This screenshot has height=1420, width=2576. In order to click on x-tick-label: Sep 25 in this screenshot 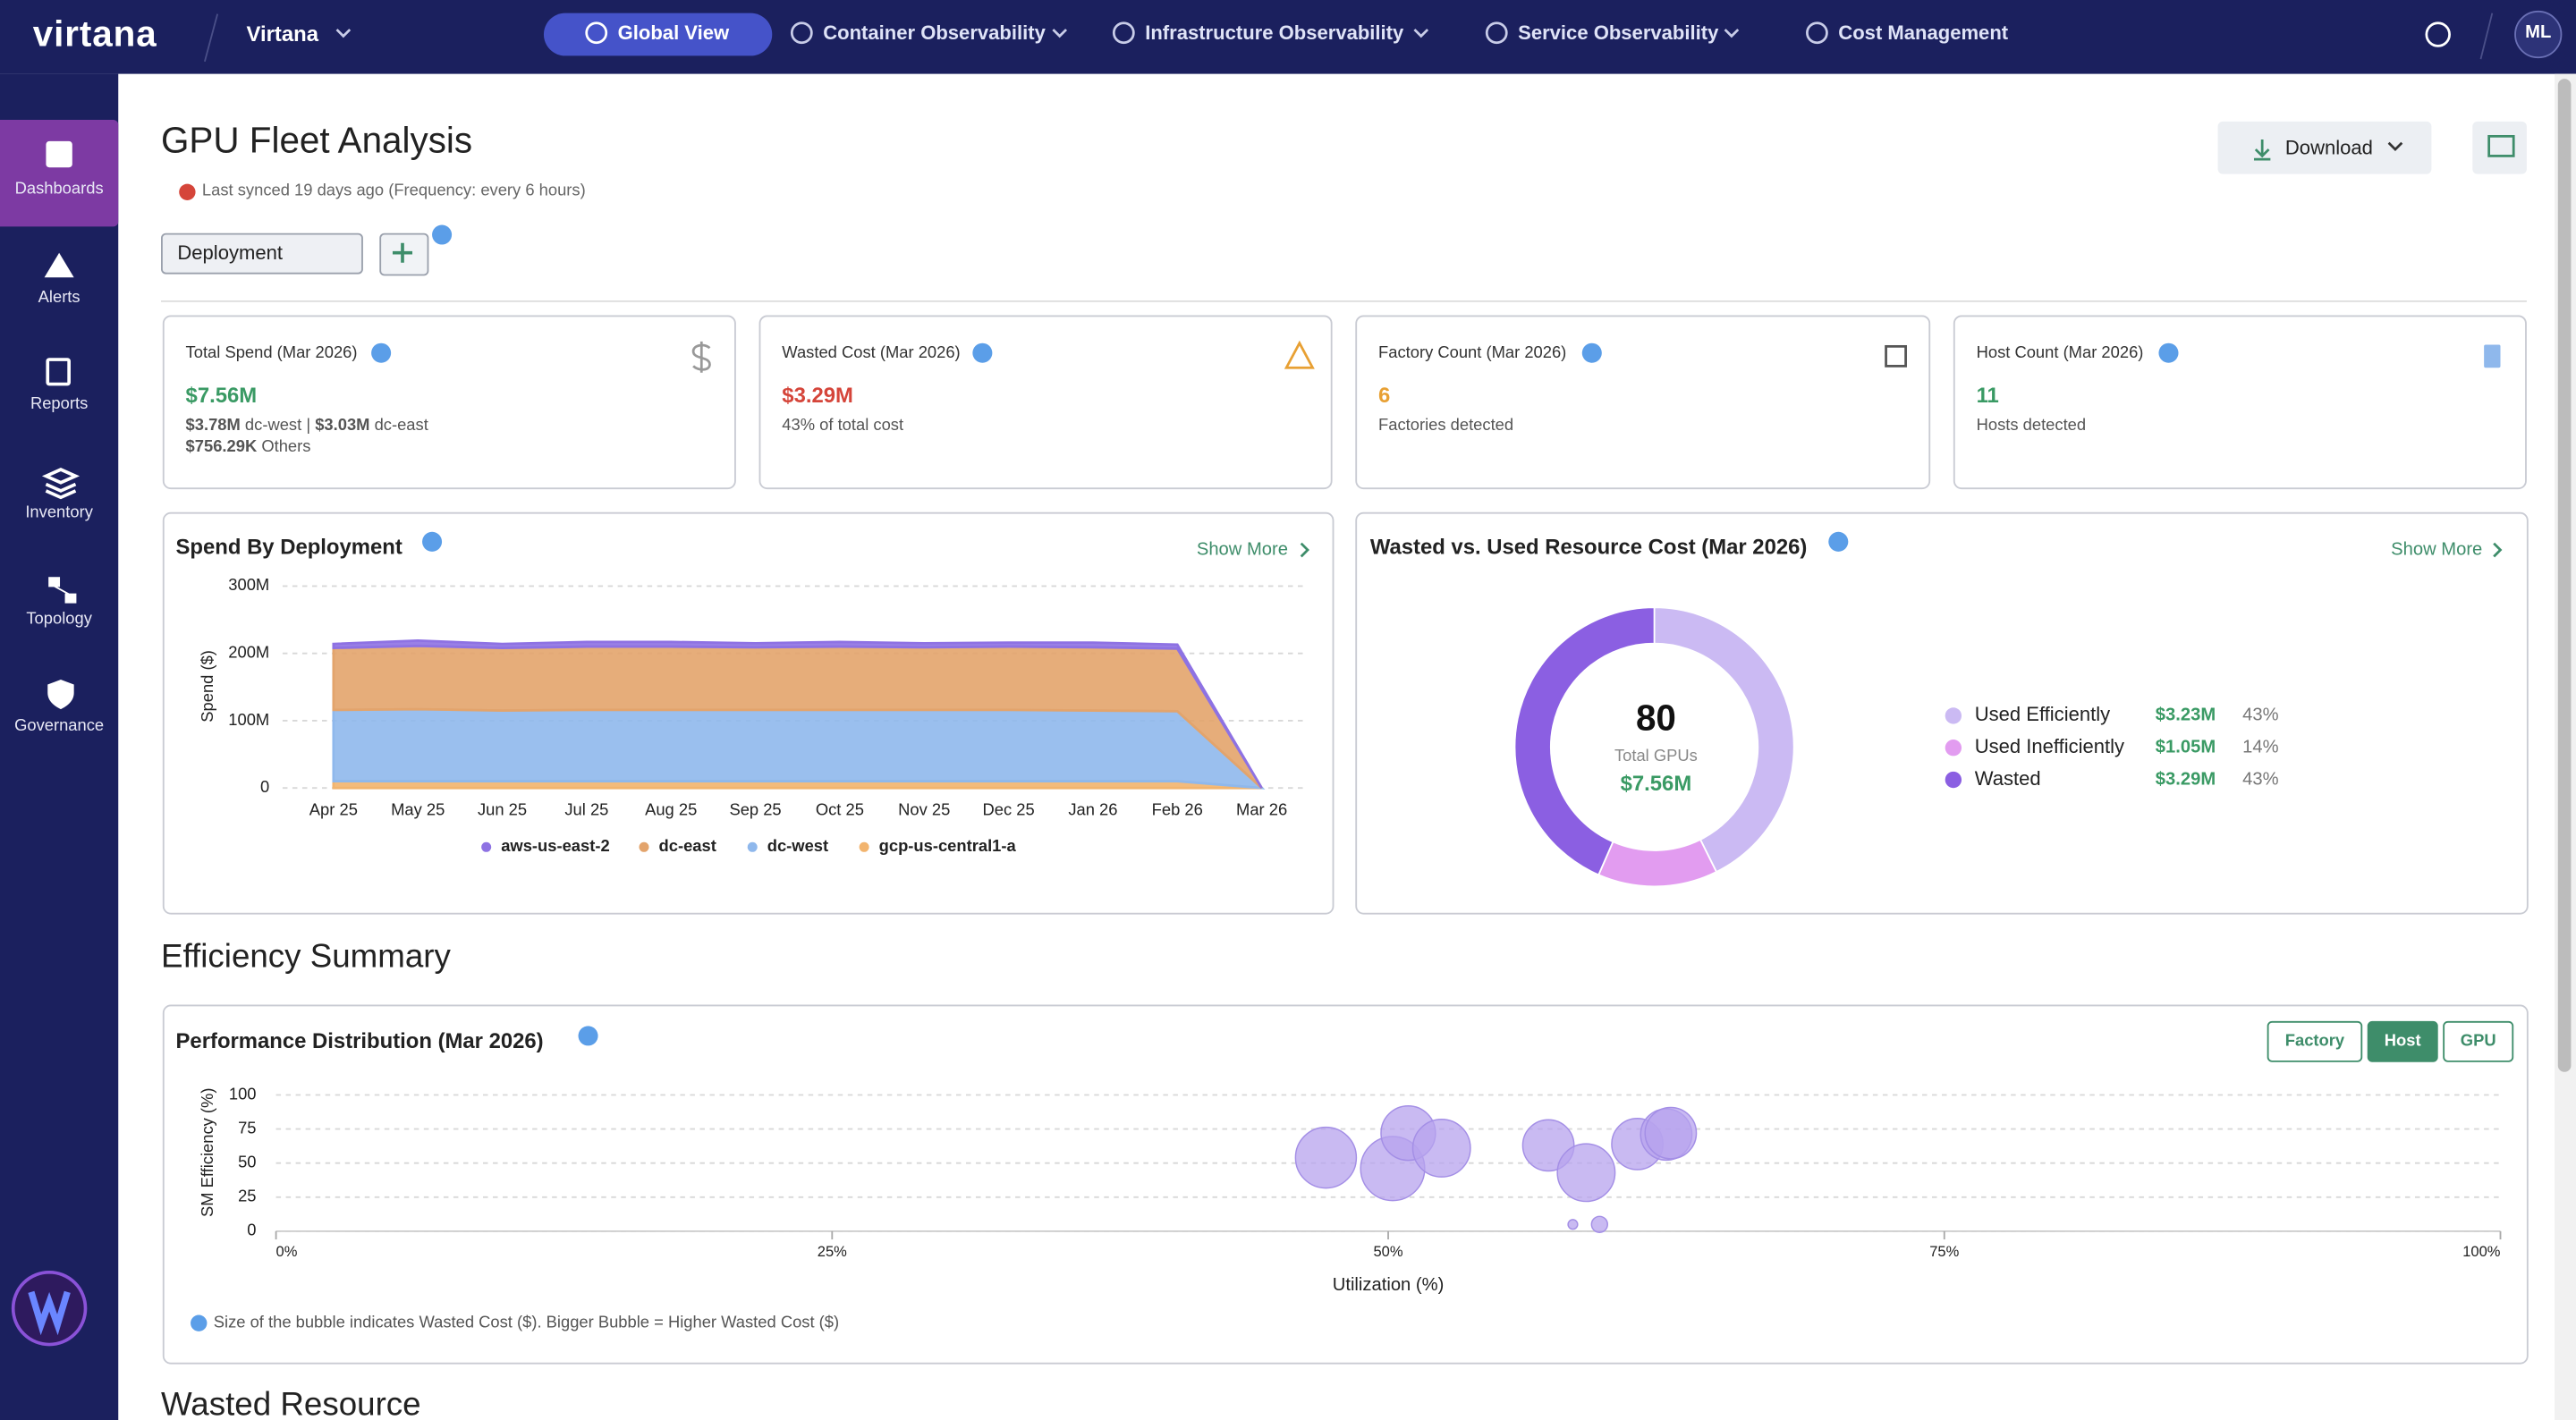, I will do `click(755, 810)`.